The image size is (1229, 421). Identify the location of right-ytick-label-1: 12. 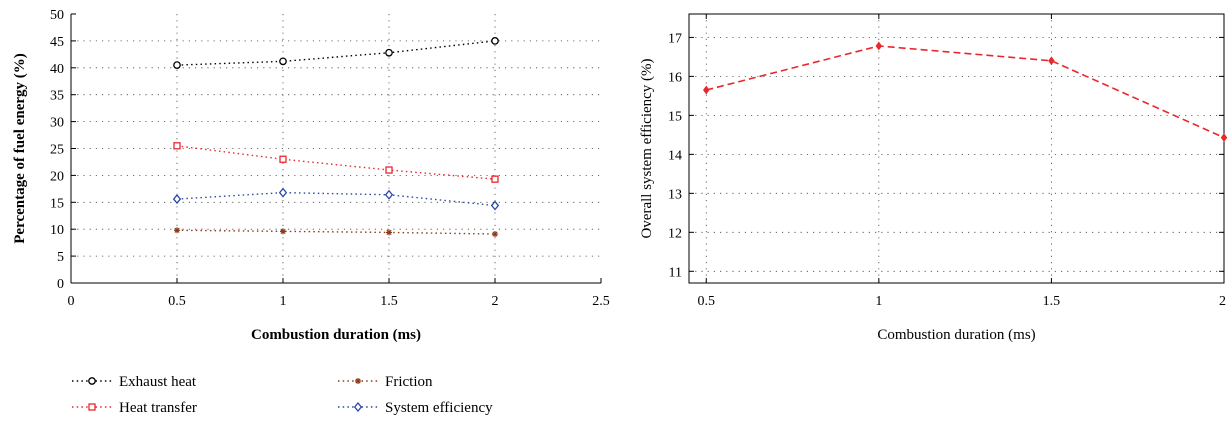
(675, 233).